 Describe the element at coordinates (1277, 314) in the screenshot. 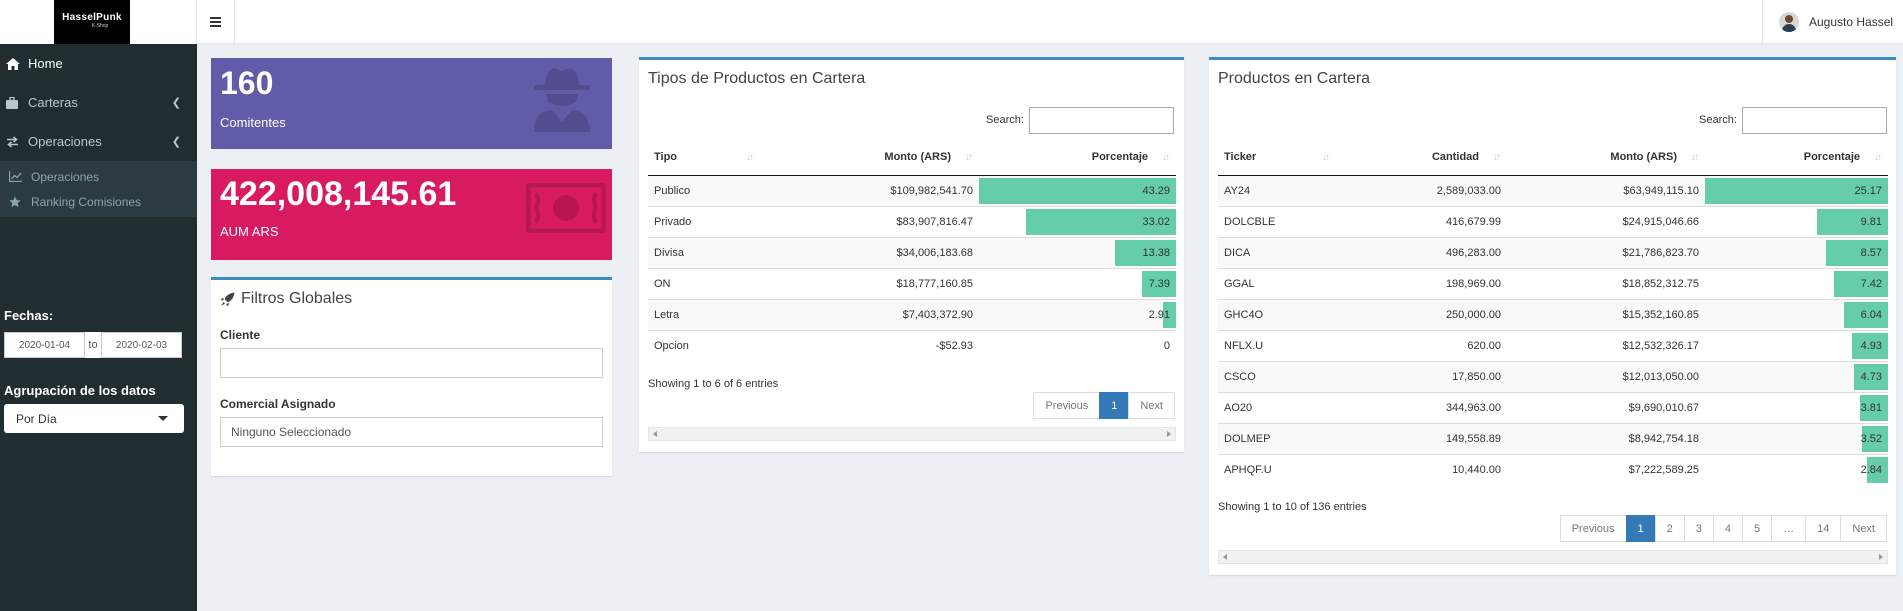

I see `ticker-cell: GHC4O` at that location.